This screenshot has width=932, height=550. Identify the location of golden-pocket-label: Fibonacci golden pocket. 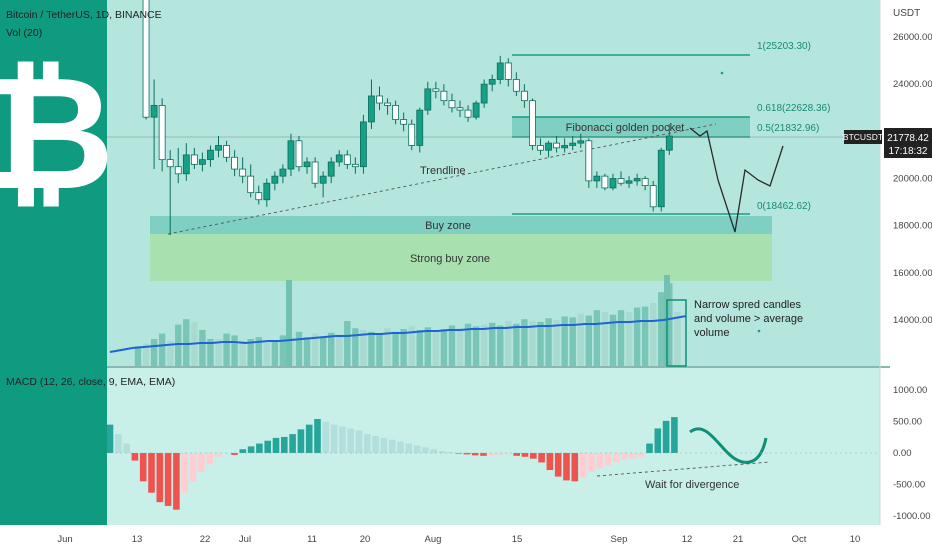
(625, 128).